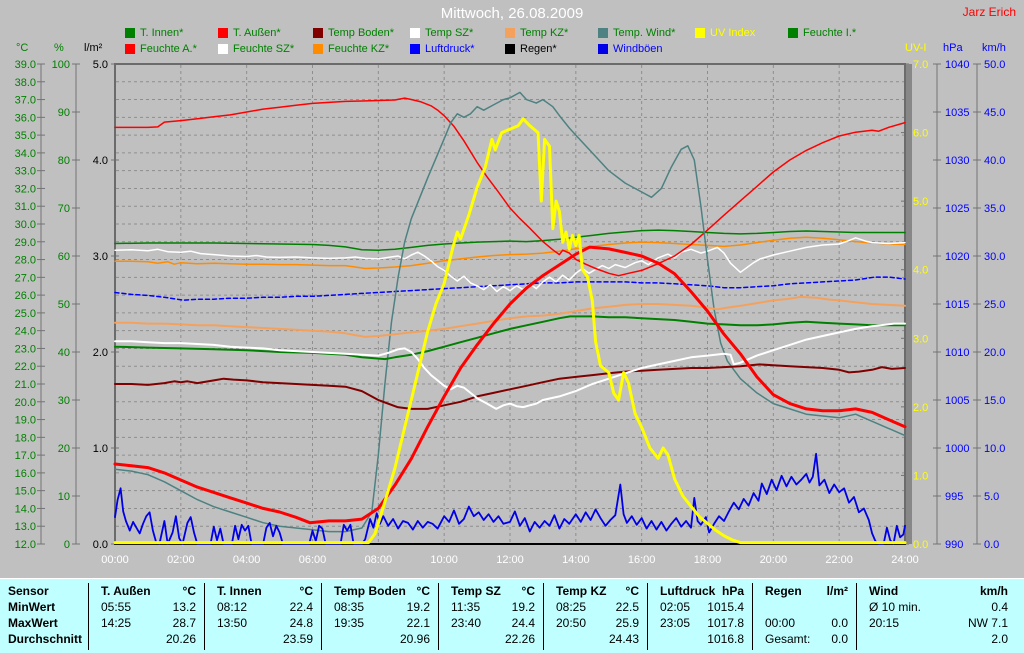 This screenshot has height=653, width=1024. I want to click on cell-value: 25.9, so click(627, 623).